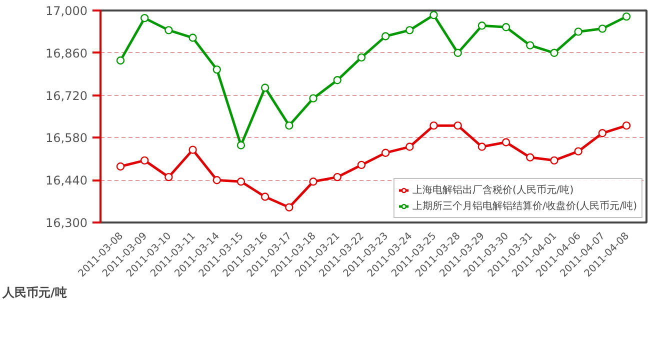 Image resolution: width=653 pixels, height=350 pixels. What do you see at coordinates (67, 53) in the screenshot?
I see `y-tick-label: 16,860` at bounding box center [67, 53].